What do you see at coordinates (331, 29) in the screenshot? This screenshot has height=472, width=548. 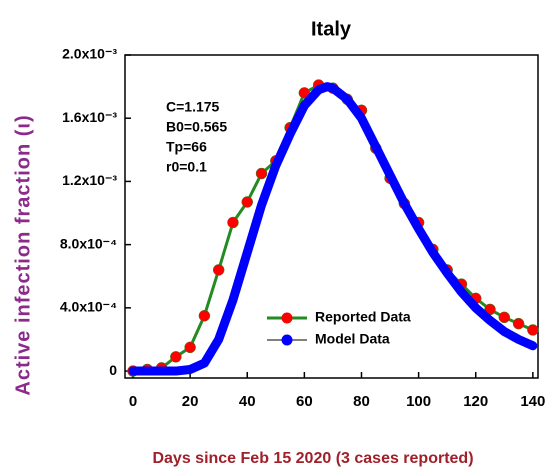 I see `chart-title: Italy` at bounding box center [331, 29].